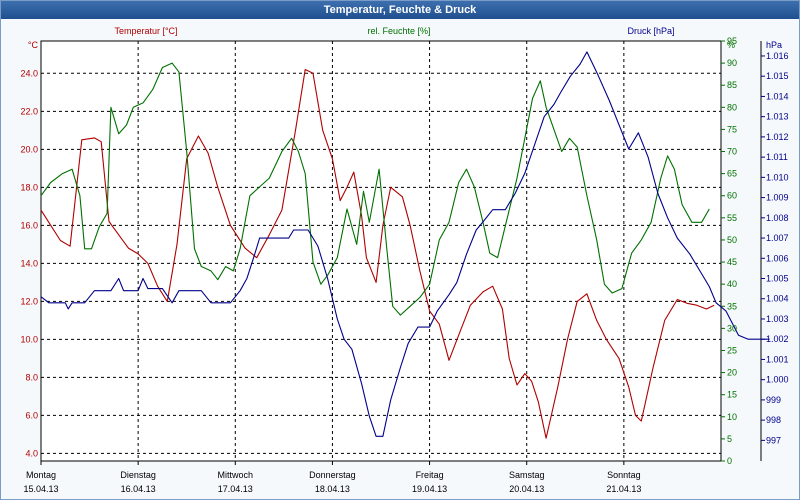 This screenshot has height=501, width=800. I want to click on humidity-tick-label: 75, so click(732, 129).